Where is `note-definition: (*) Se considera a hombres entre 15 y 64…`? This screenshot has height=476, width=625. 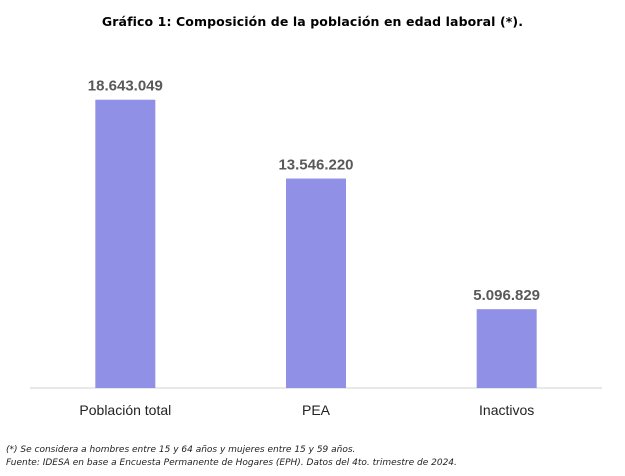
note-definition: (*) Se considera a hombres entre 15 y 64… is located at coordinates (181, 450).